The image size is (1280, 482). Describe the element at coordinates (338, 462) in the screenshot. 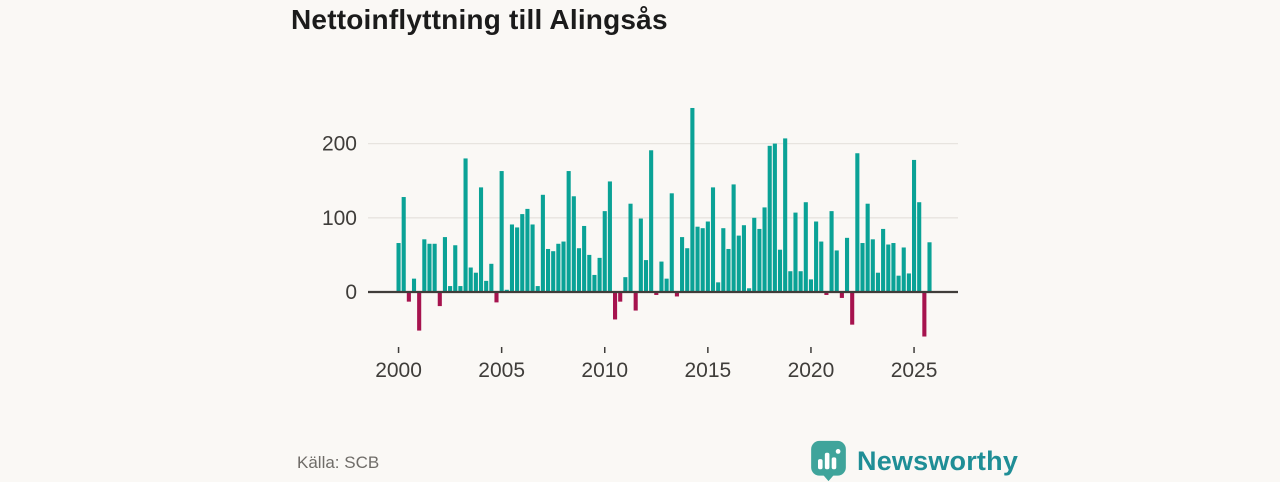

I see `source-caption: Källa: SCB` at that location.